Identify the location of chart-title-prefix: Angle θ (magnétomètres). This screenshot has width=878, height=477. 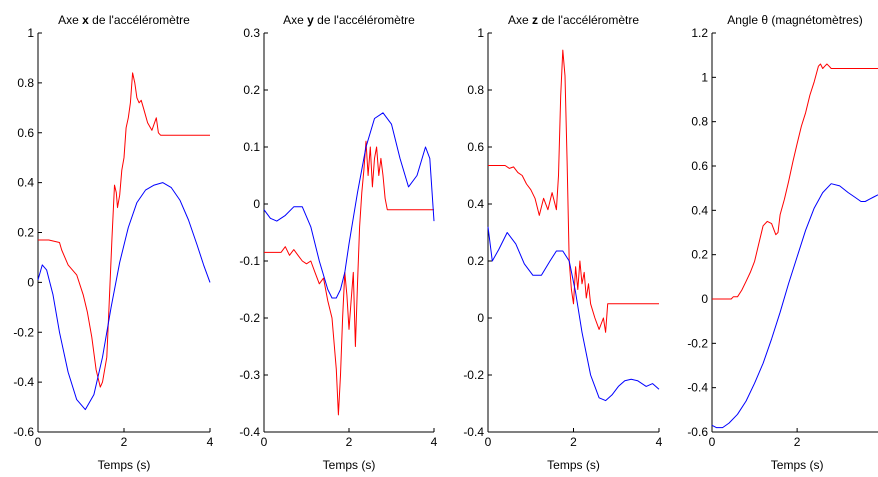
(794, 20).